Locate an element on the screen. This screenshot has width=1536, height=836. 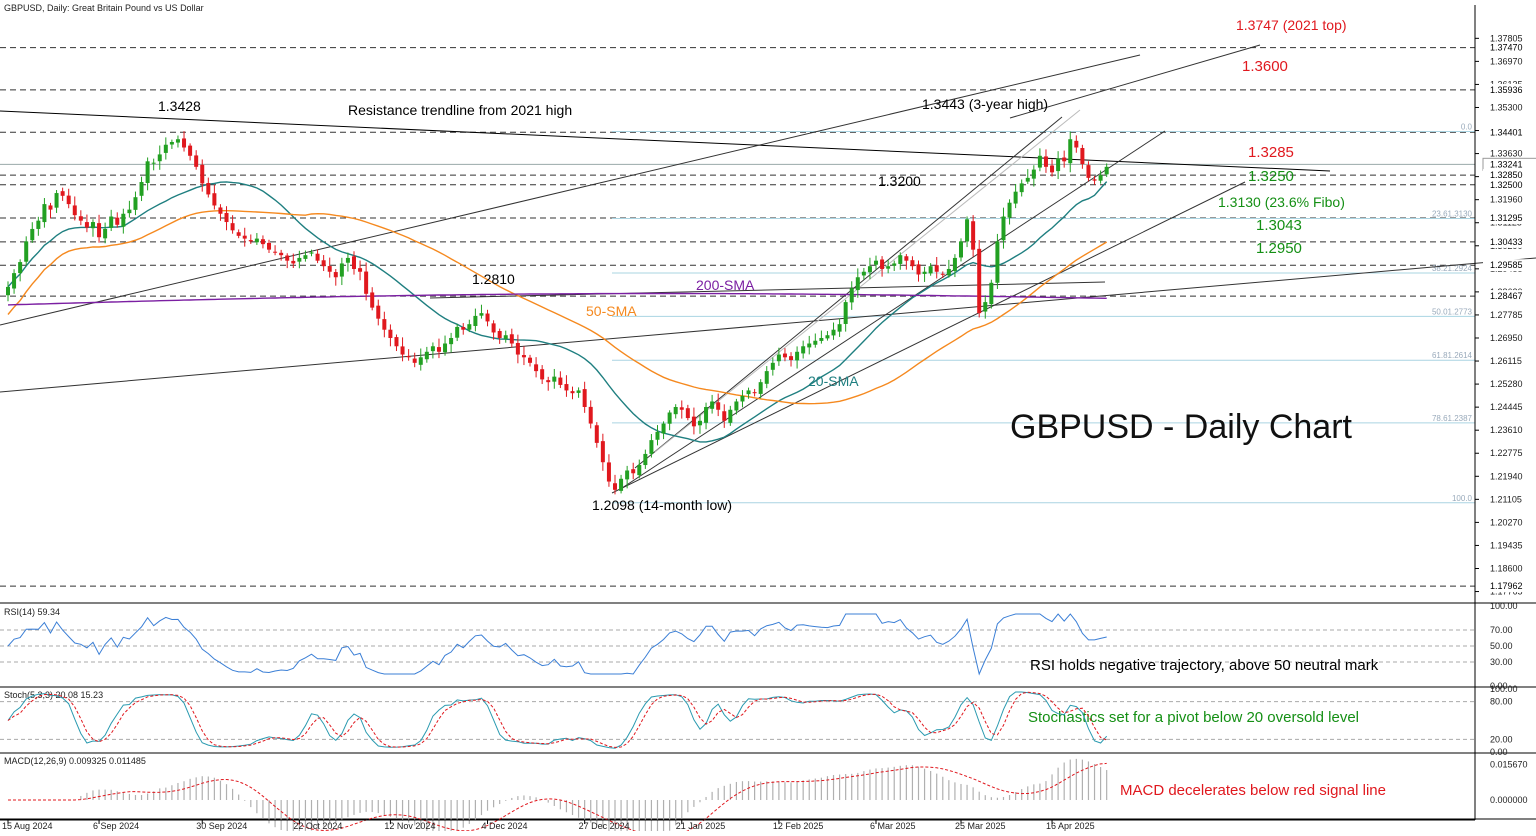
macd-tick-label: 0.015670 is located at coordinates (1509, 765).